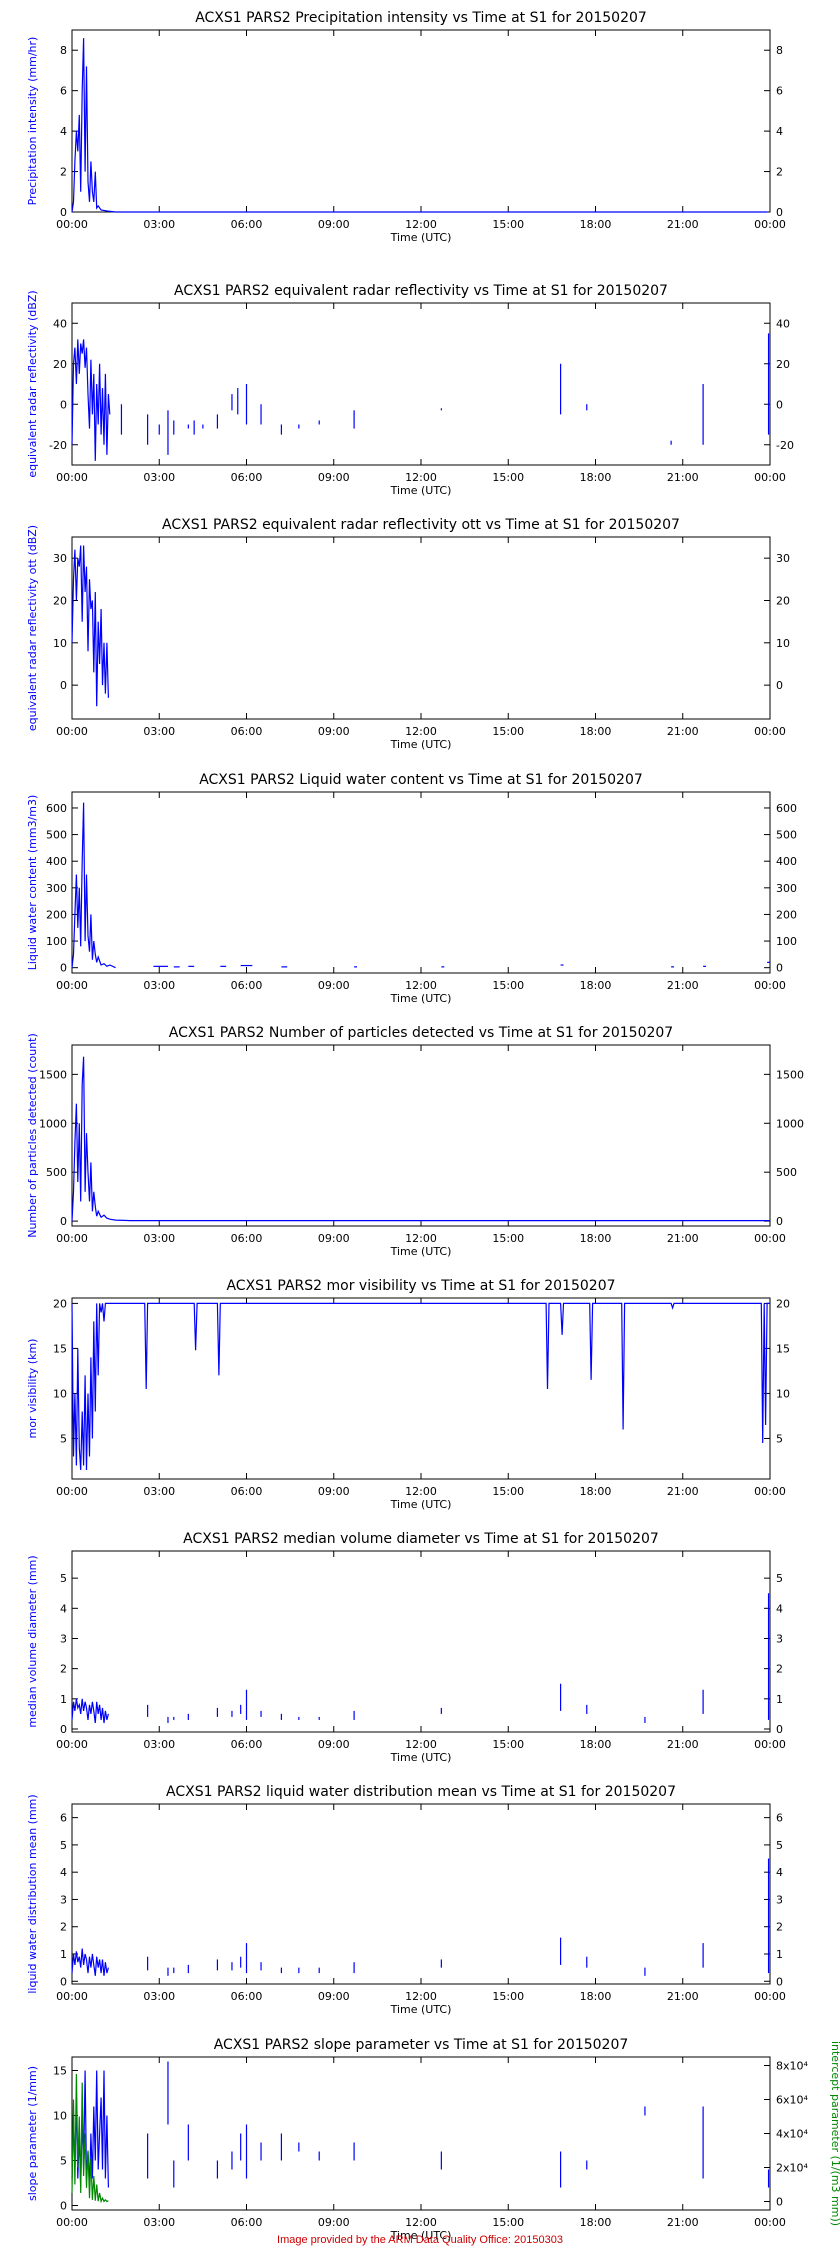  What do you see at coordinates (56, 888) in the screenshot?
I see `y-tick-label: 300` at bounding box center [56, 888].